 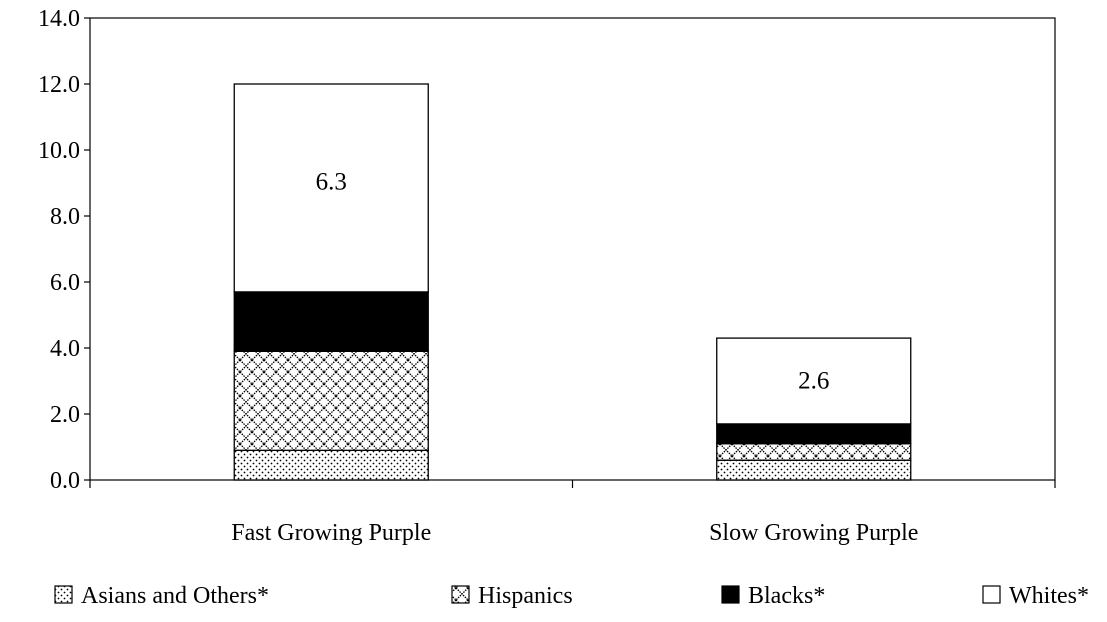 What do you see at coordinates (59, 19) in the screenshot?
I see `y-tick-label: 14.0` at bounding box center [59, 19].